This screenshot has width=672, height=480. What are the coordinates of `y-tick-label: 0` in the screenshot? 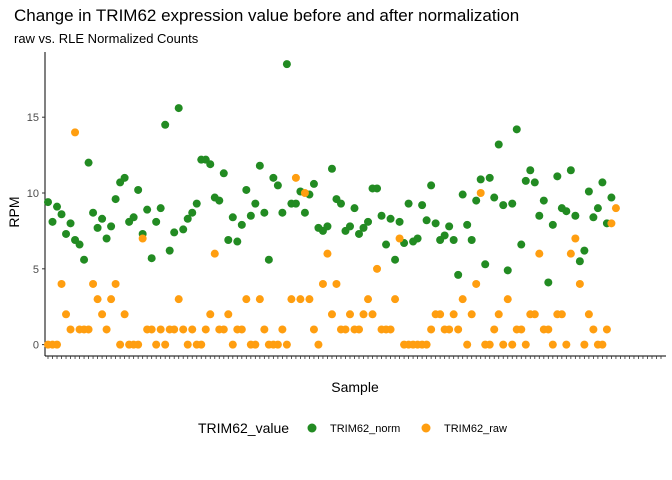 It's located at (36, 346).